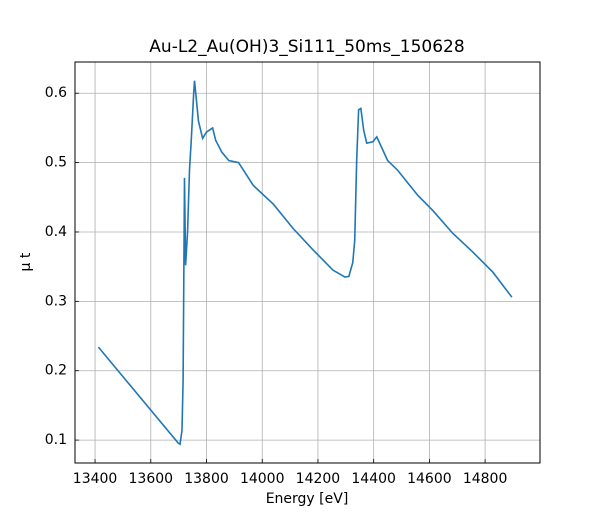 The width and height of the screenshot is (600, 520). Describe the element at coordinates (307, 499) in the screenshot. I see `x-axis-label: Energy [eV]` at that location.